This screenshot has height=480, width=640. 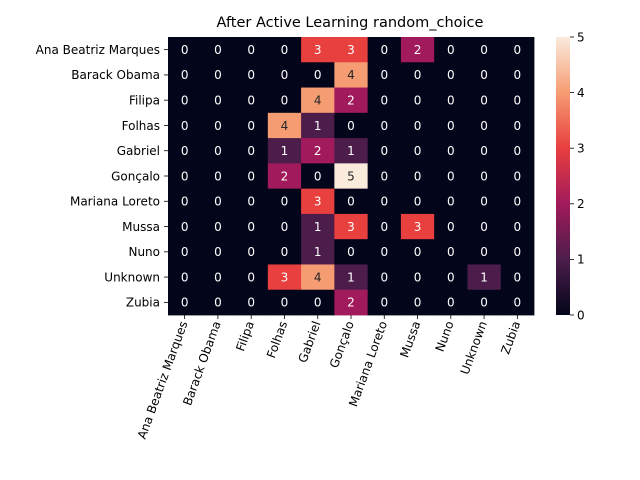 What do you see at coordinates (563, 176) in the screenshot?
I see `colorbar` at bounding box center [563, 176].